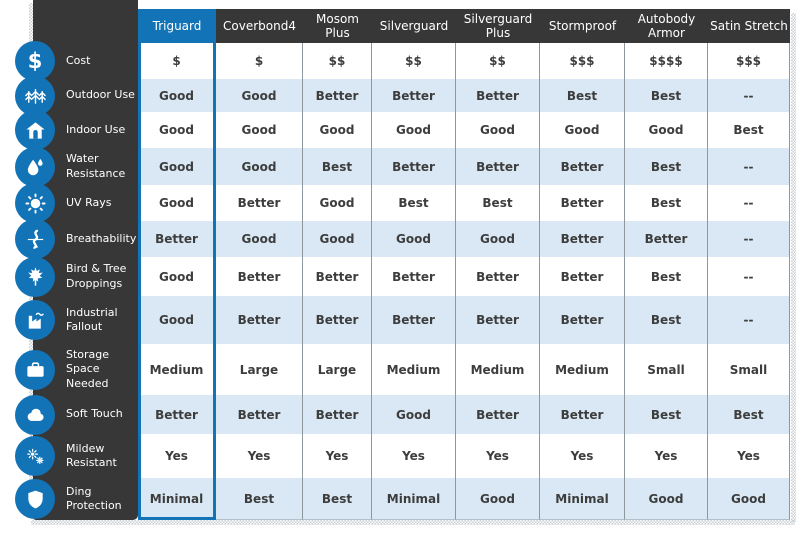  I want to click on cell-stormproof-breathability: Better, so click(582, 239).